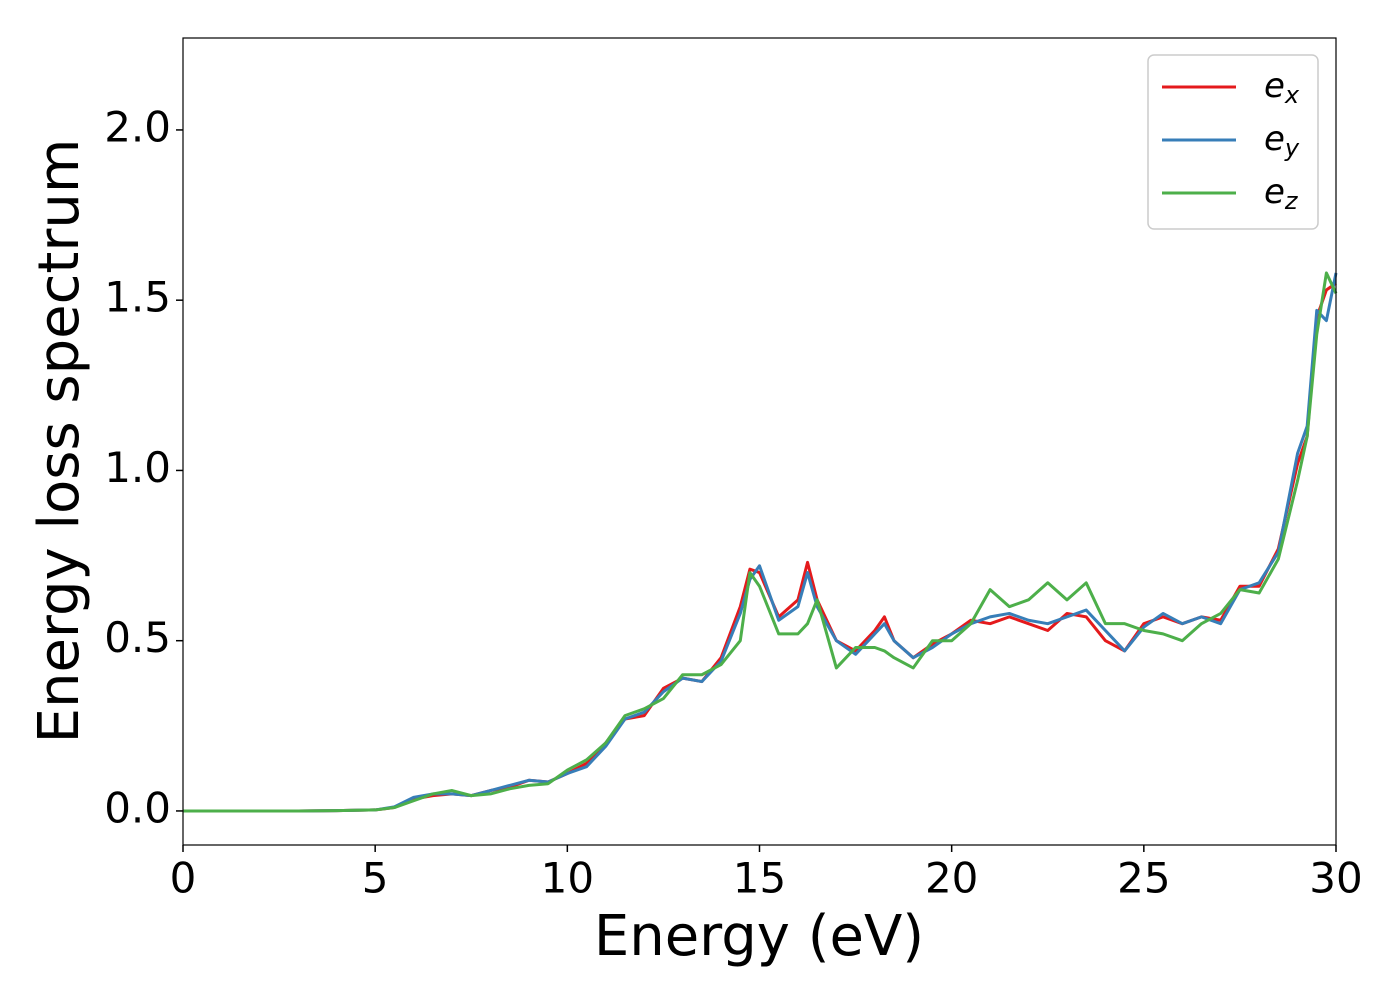  What do you see at coordinates (137, 467) in the screenshot?
I see `y-tick-label: 1.0` at bounding box center [137, 467].